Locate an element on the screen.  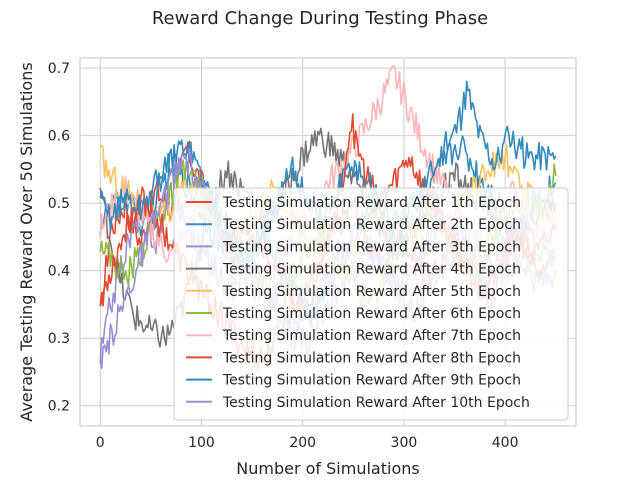
y-tick-label: 0.5 is located at coordinates (59, 204).